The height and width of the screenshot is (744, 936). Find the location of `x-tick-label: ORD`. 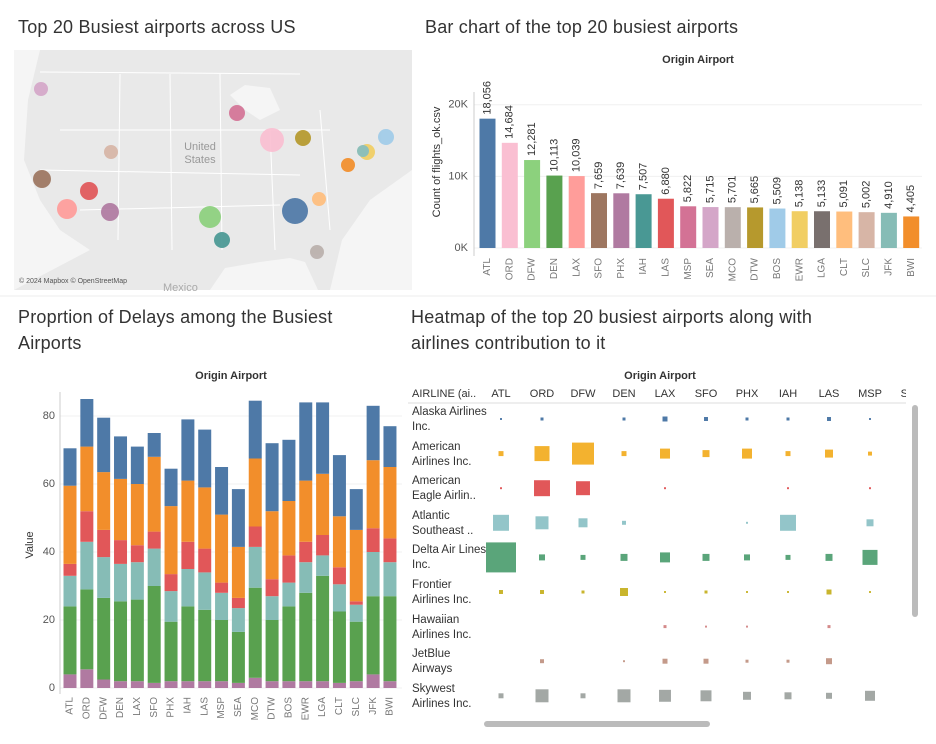

x-tick-label: ORD is located at coordinates (509, 269).